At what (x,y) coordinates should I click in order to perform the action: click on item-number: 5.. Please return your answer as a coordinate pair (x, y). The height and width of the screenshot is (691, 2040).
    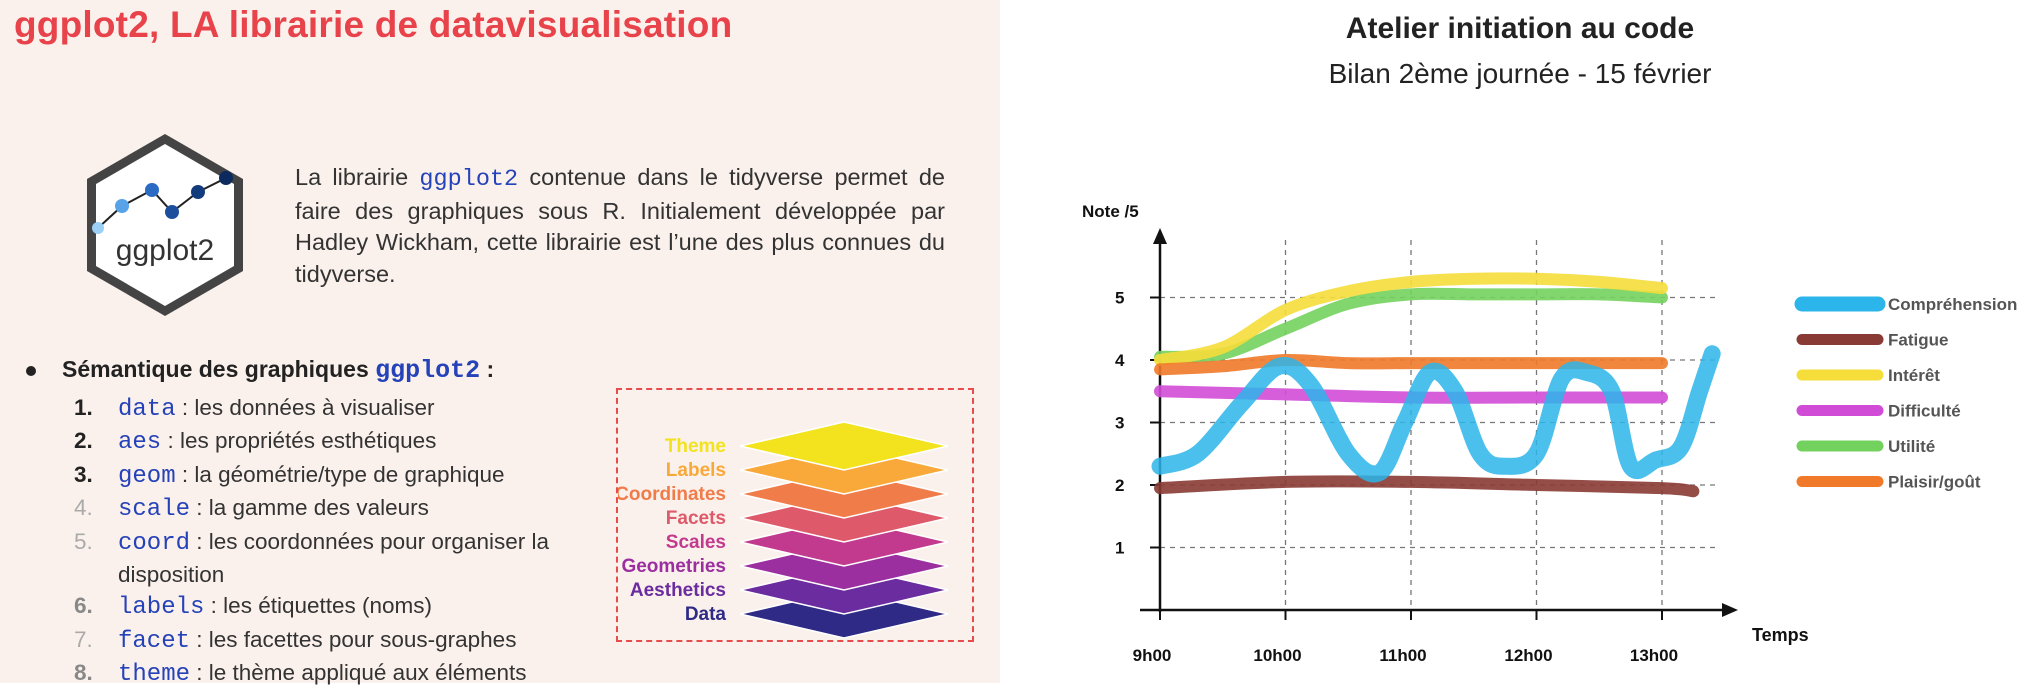
    Looking at the image, I should click on (83, 541).